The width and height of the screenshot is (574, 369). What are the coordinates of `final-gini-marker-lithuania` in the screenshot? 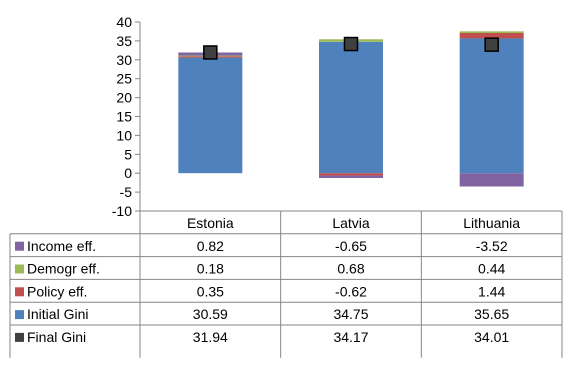 It's located at (491, 44).